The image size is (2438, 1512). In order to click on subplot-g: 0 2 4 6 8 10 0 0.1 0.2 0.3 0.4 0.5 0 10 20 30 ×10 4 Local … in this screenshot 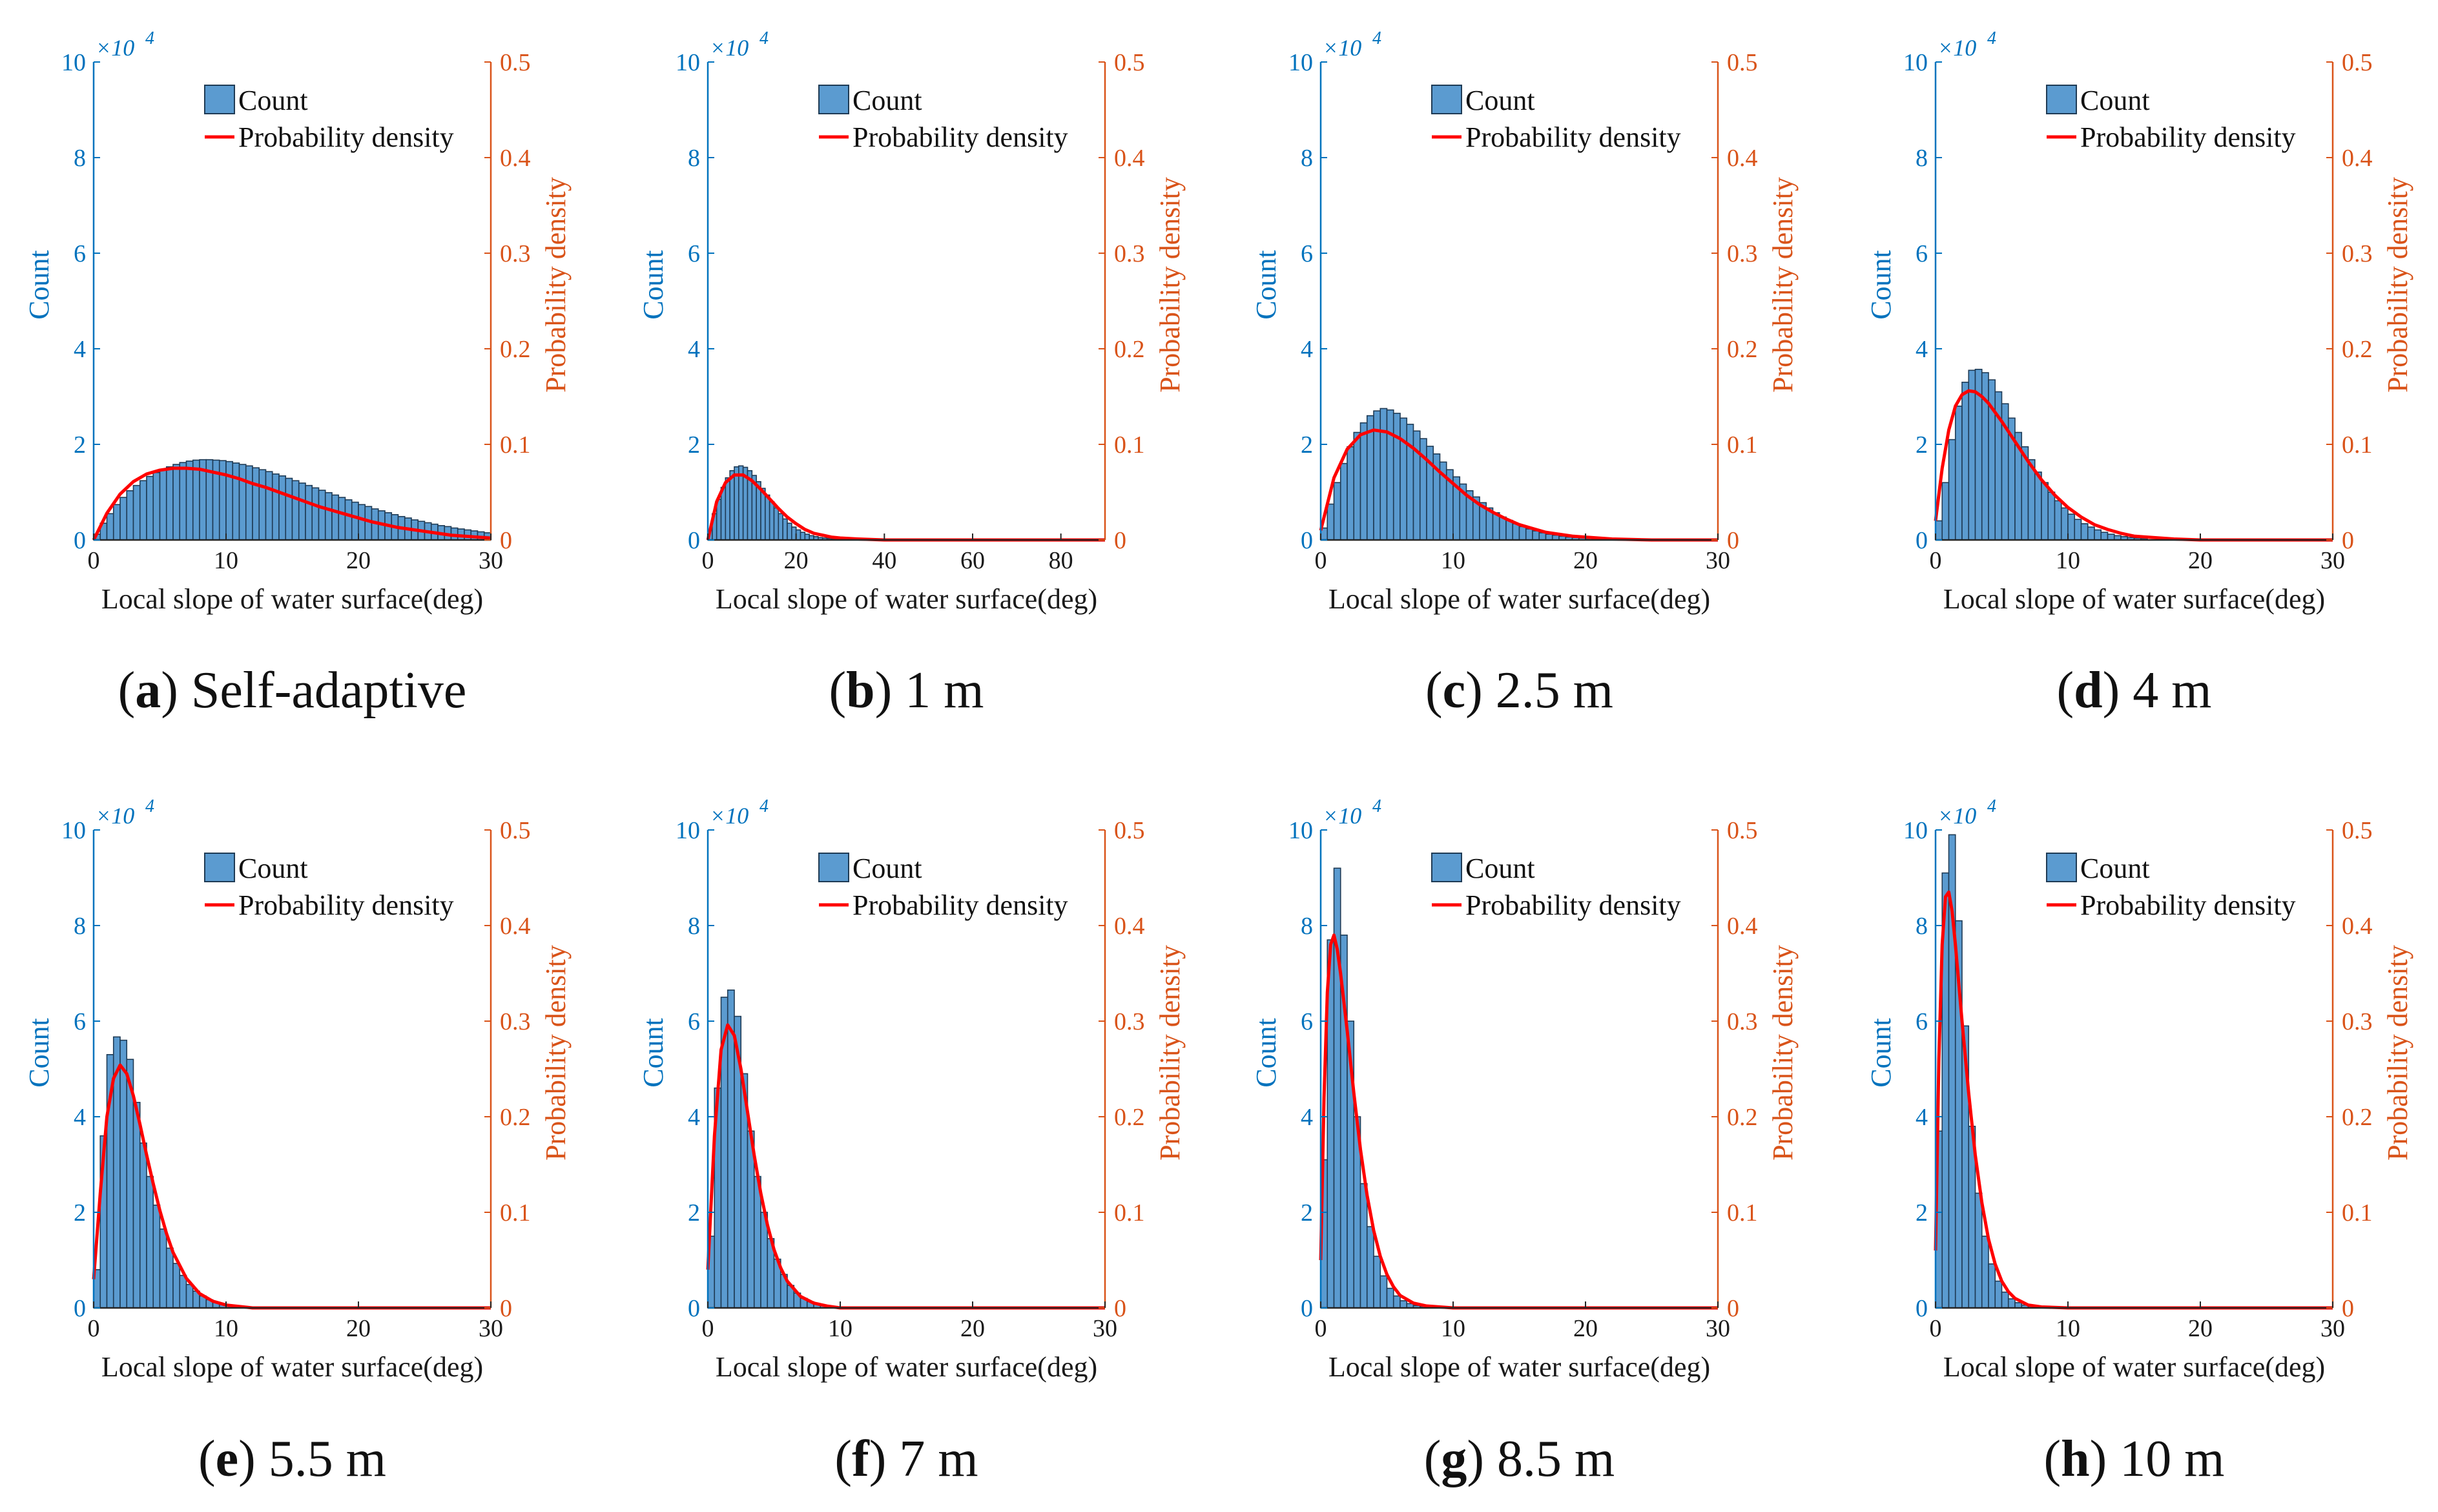, I will do `click(1524, 1141)`.